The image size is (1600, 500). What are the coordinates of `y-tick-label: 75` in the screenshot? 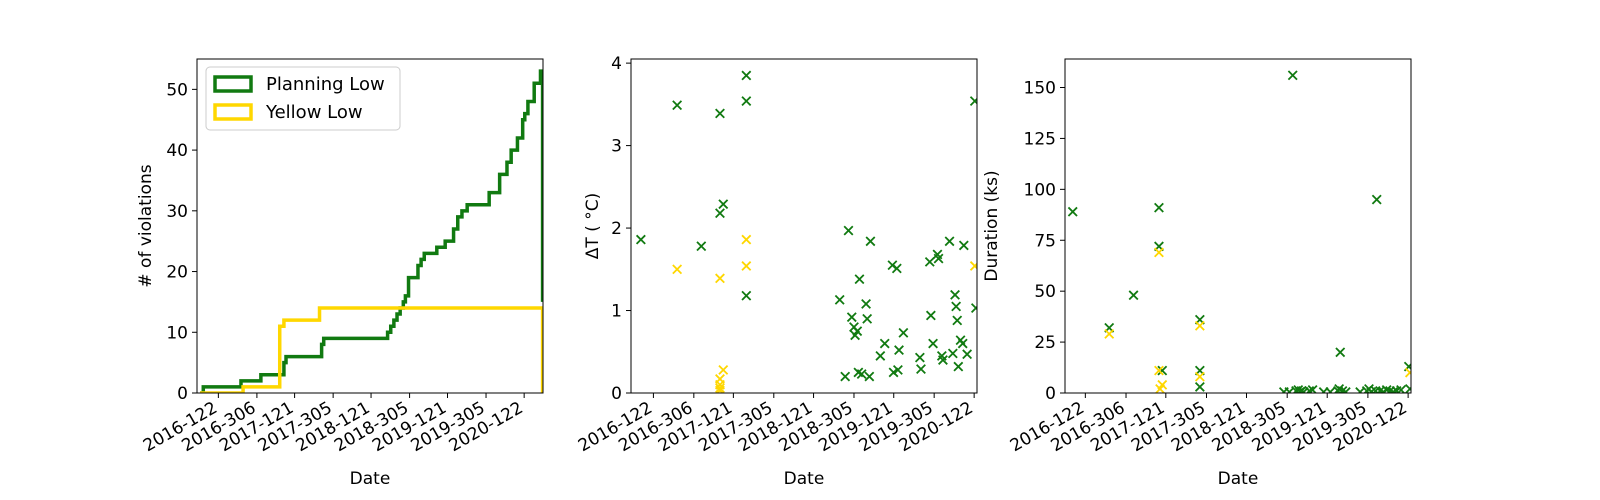 It's located at (1045, 241).